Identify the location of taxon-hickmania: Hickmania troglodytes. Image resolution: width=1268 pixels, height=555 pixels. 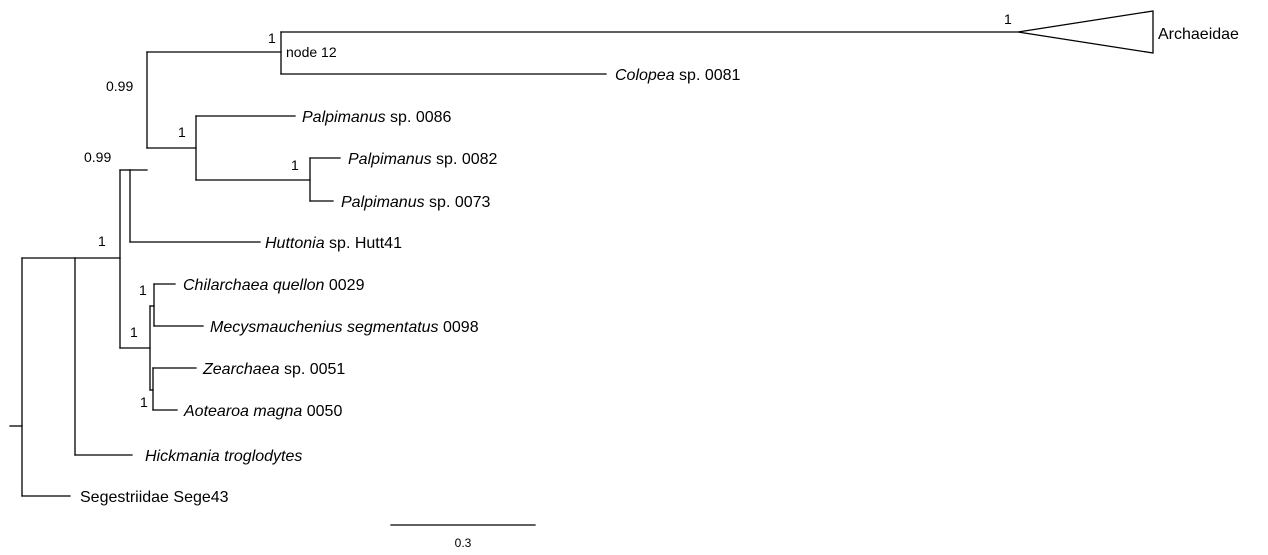
(223, 456).